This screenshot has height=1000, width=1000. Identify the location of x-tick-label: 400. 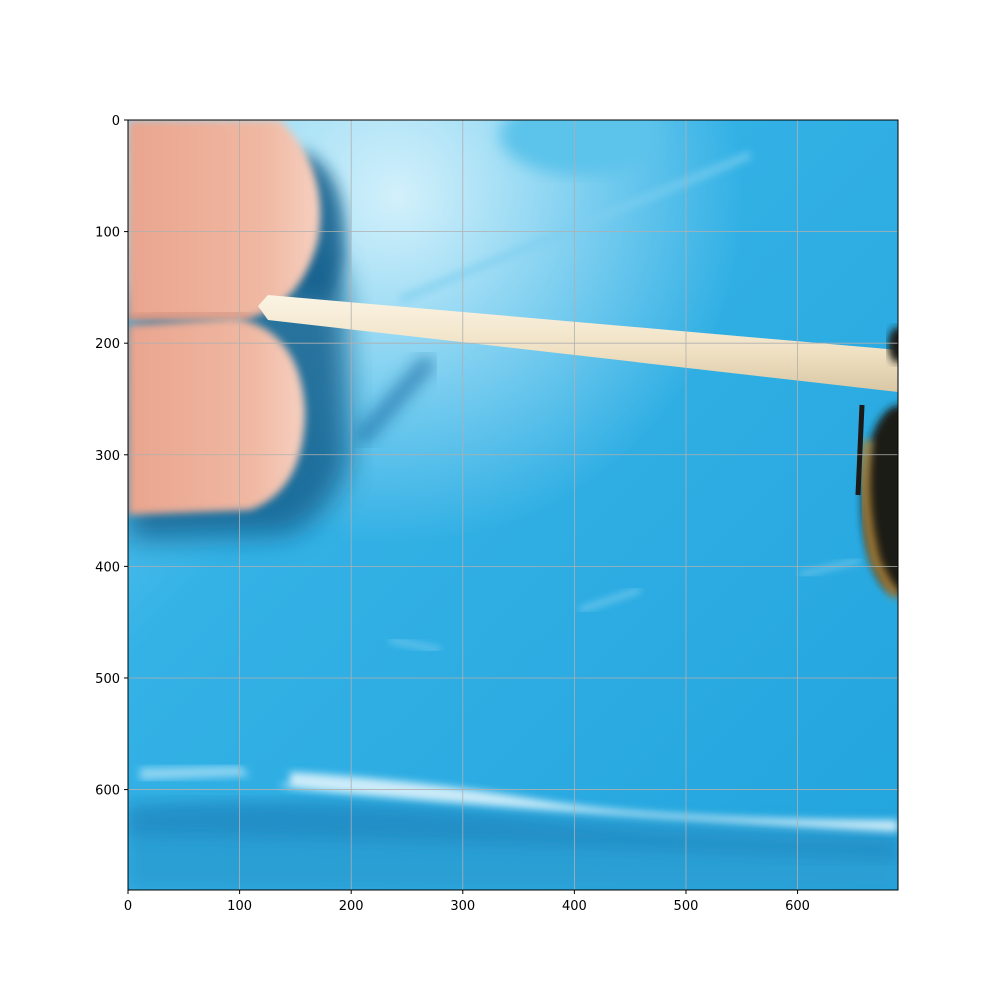
(574, 906).